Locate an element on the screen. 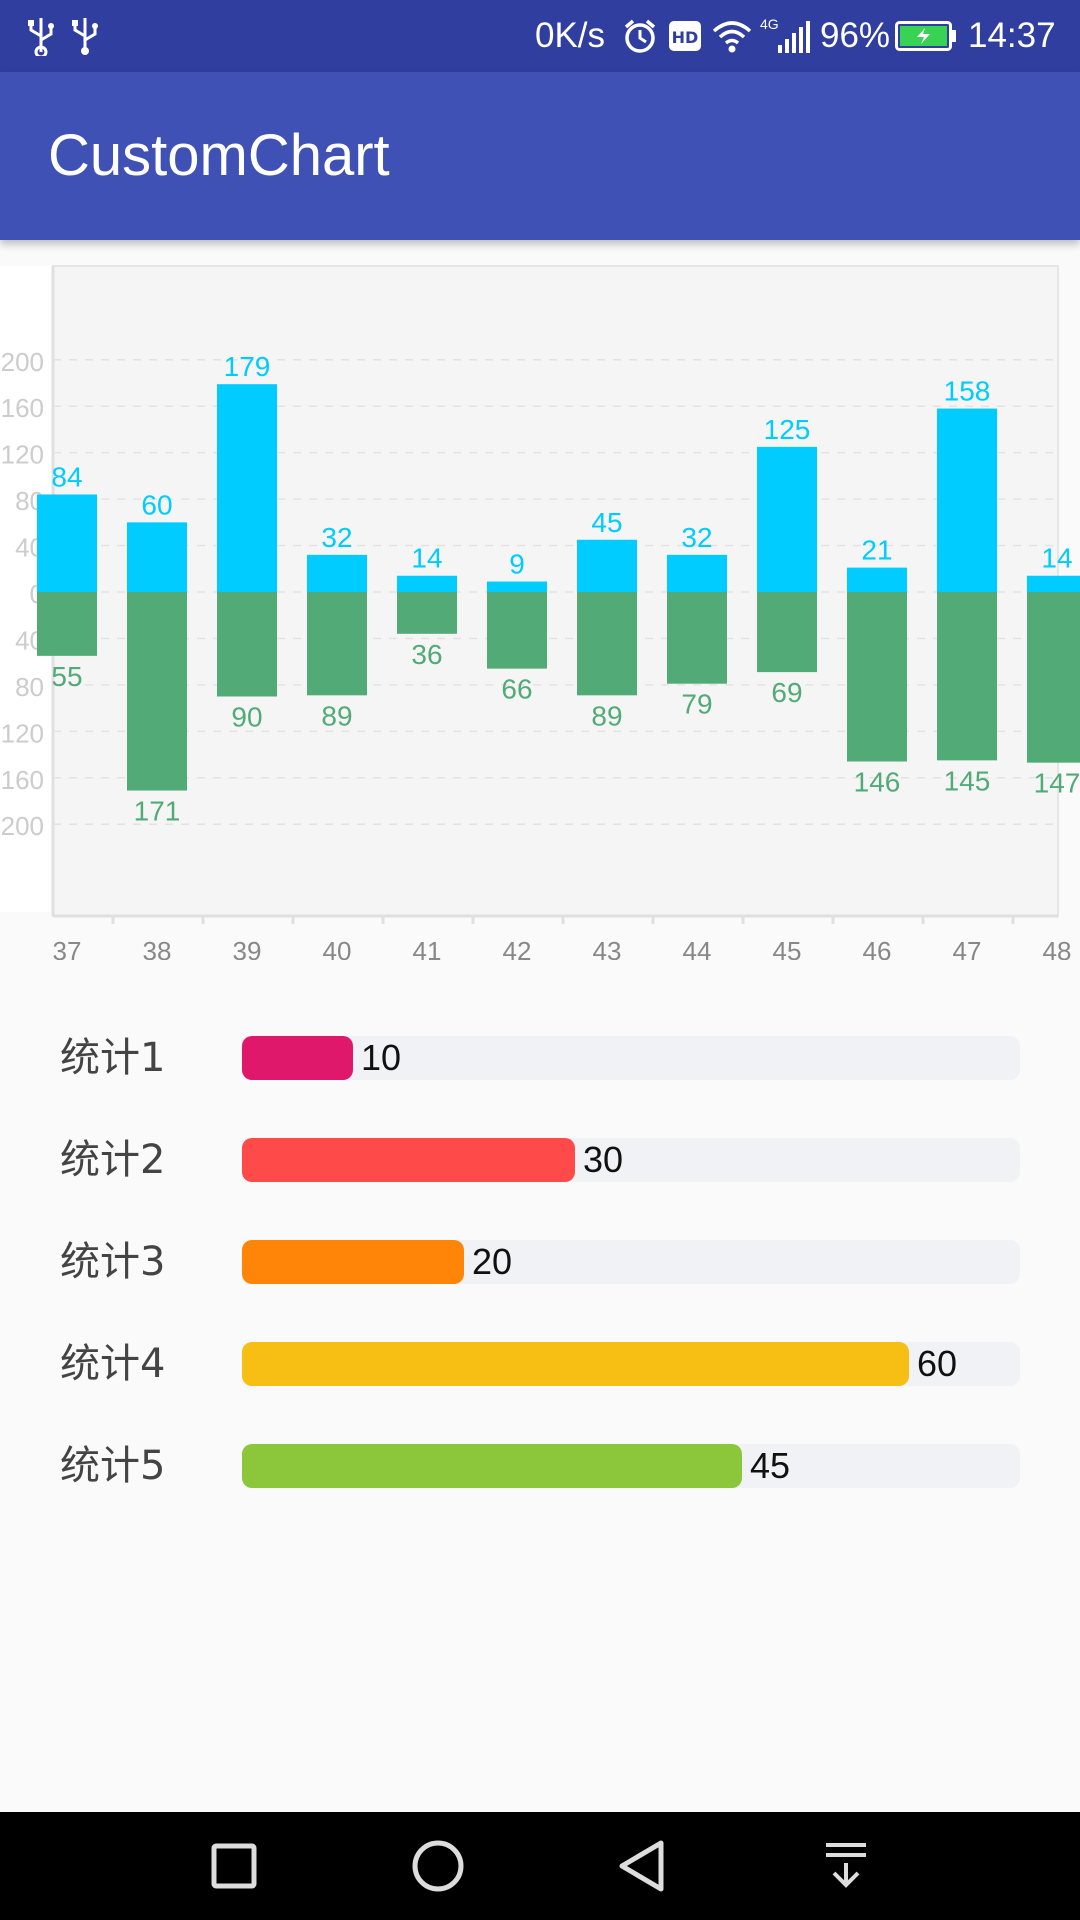  stat-label: 统计5 is located at coordinates (113, 1466).